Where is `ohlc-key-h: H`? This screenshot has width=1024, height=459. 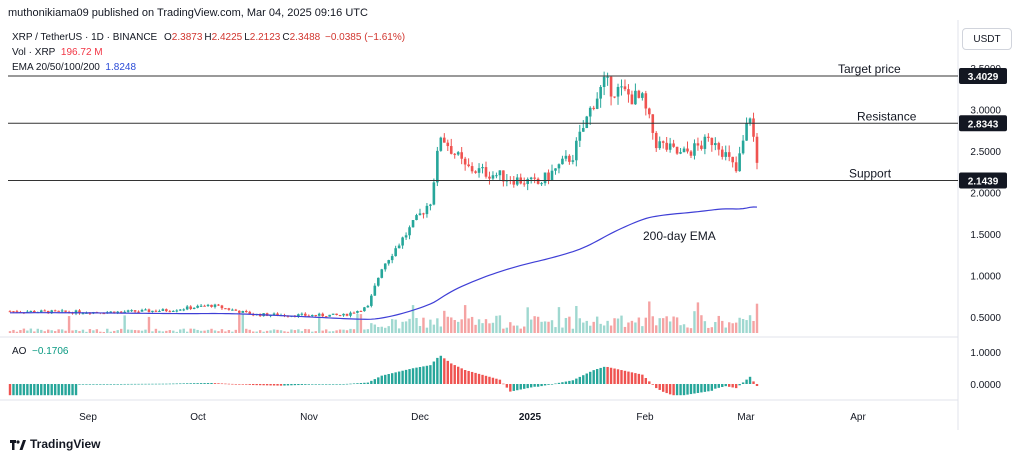
ohlc-key-h: H is located at coordinates (208, 37).